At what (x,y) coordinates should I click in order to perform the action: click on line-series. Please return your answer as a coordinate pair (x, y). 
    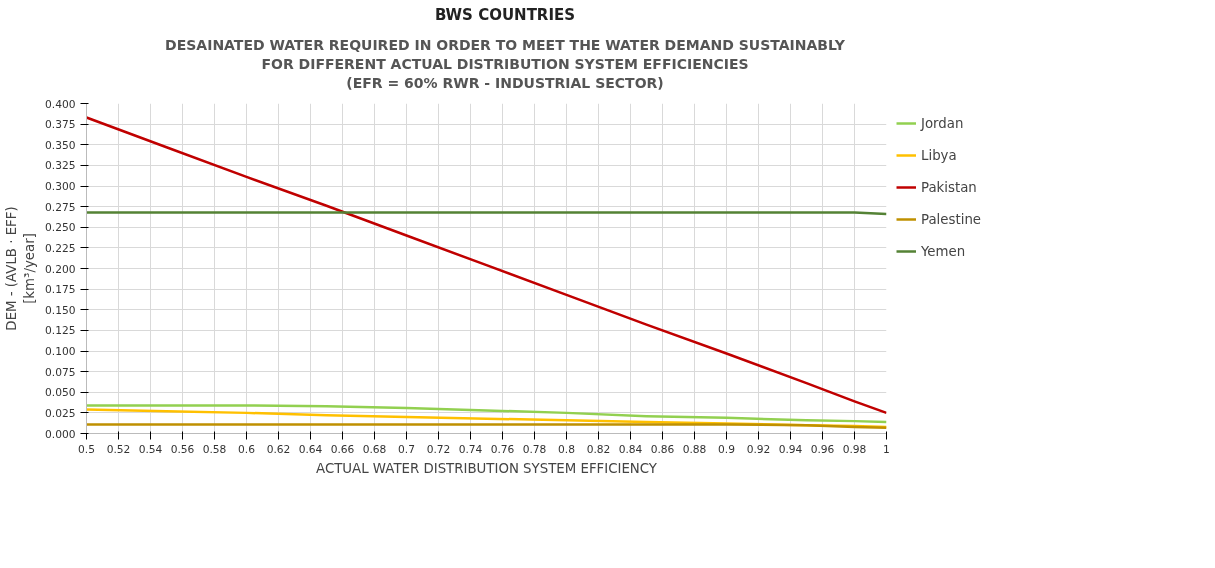
    Looking at the image, I should click on (486, 414).